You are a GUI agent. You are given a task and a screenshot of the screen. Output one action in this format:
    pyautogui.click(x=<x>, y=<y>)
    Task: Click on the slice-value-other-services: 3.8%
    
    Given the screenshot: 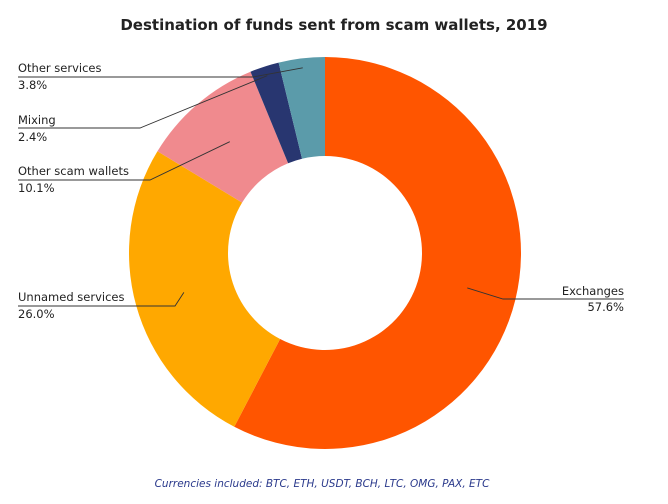 What is the action you would take?
    pyautogui.click(x=32, y=85)
    